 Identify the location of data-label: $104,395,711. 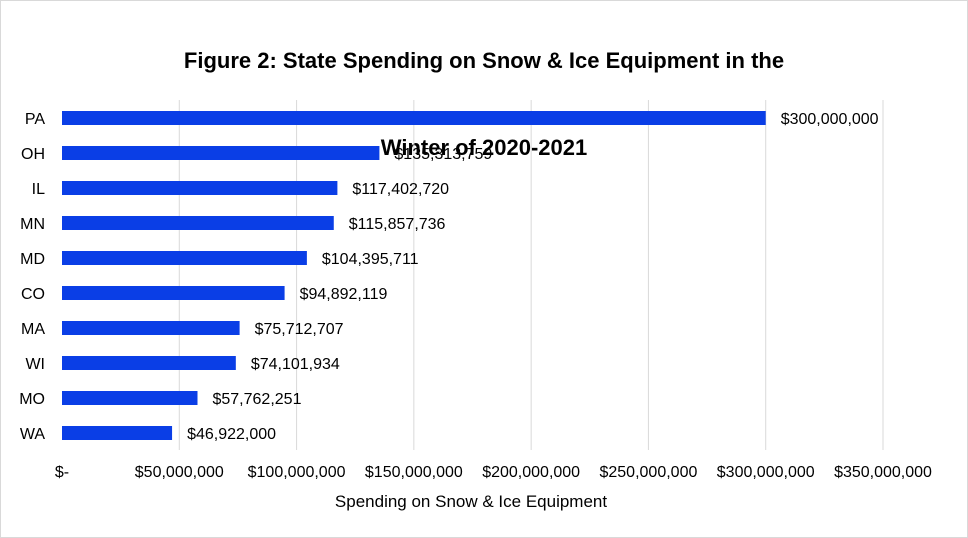
(370, 259).